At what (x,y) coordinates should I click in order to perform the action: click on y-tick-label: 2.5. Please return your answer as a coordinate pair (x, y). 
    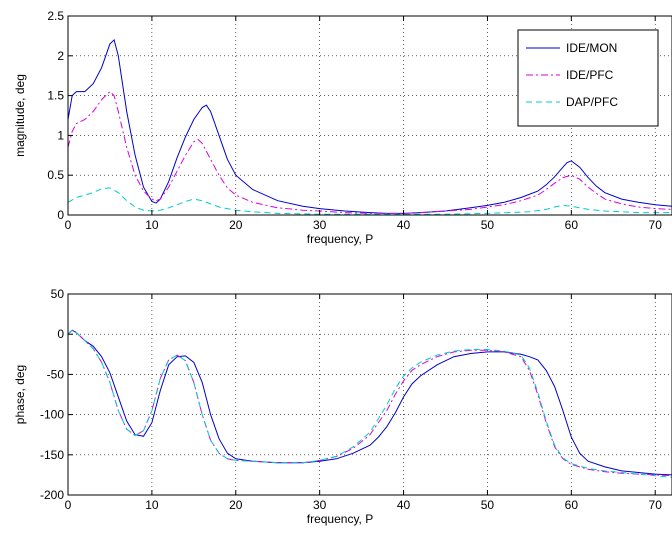
    Looking at the image, I should click on (55, 16).